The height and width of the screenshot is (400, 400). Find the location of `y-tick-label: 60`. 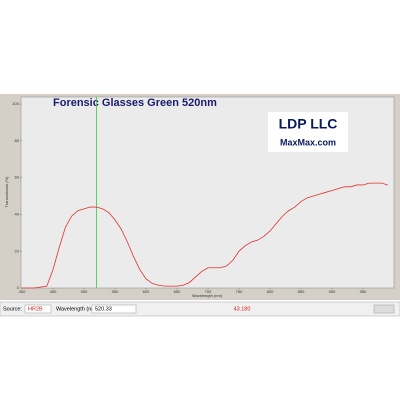

y-tick-label: 60 is located at coordinates (17, 177).